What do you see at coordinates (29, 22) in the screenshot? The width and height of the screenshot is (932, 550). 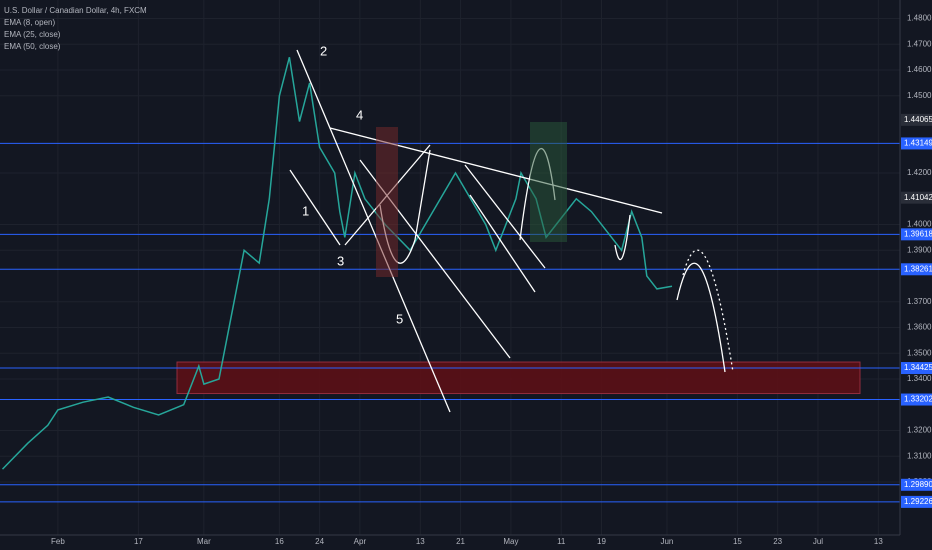 I see `indicator-label: EMA (8, open)` at bounding box center [29, 22].